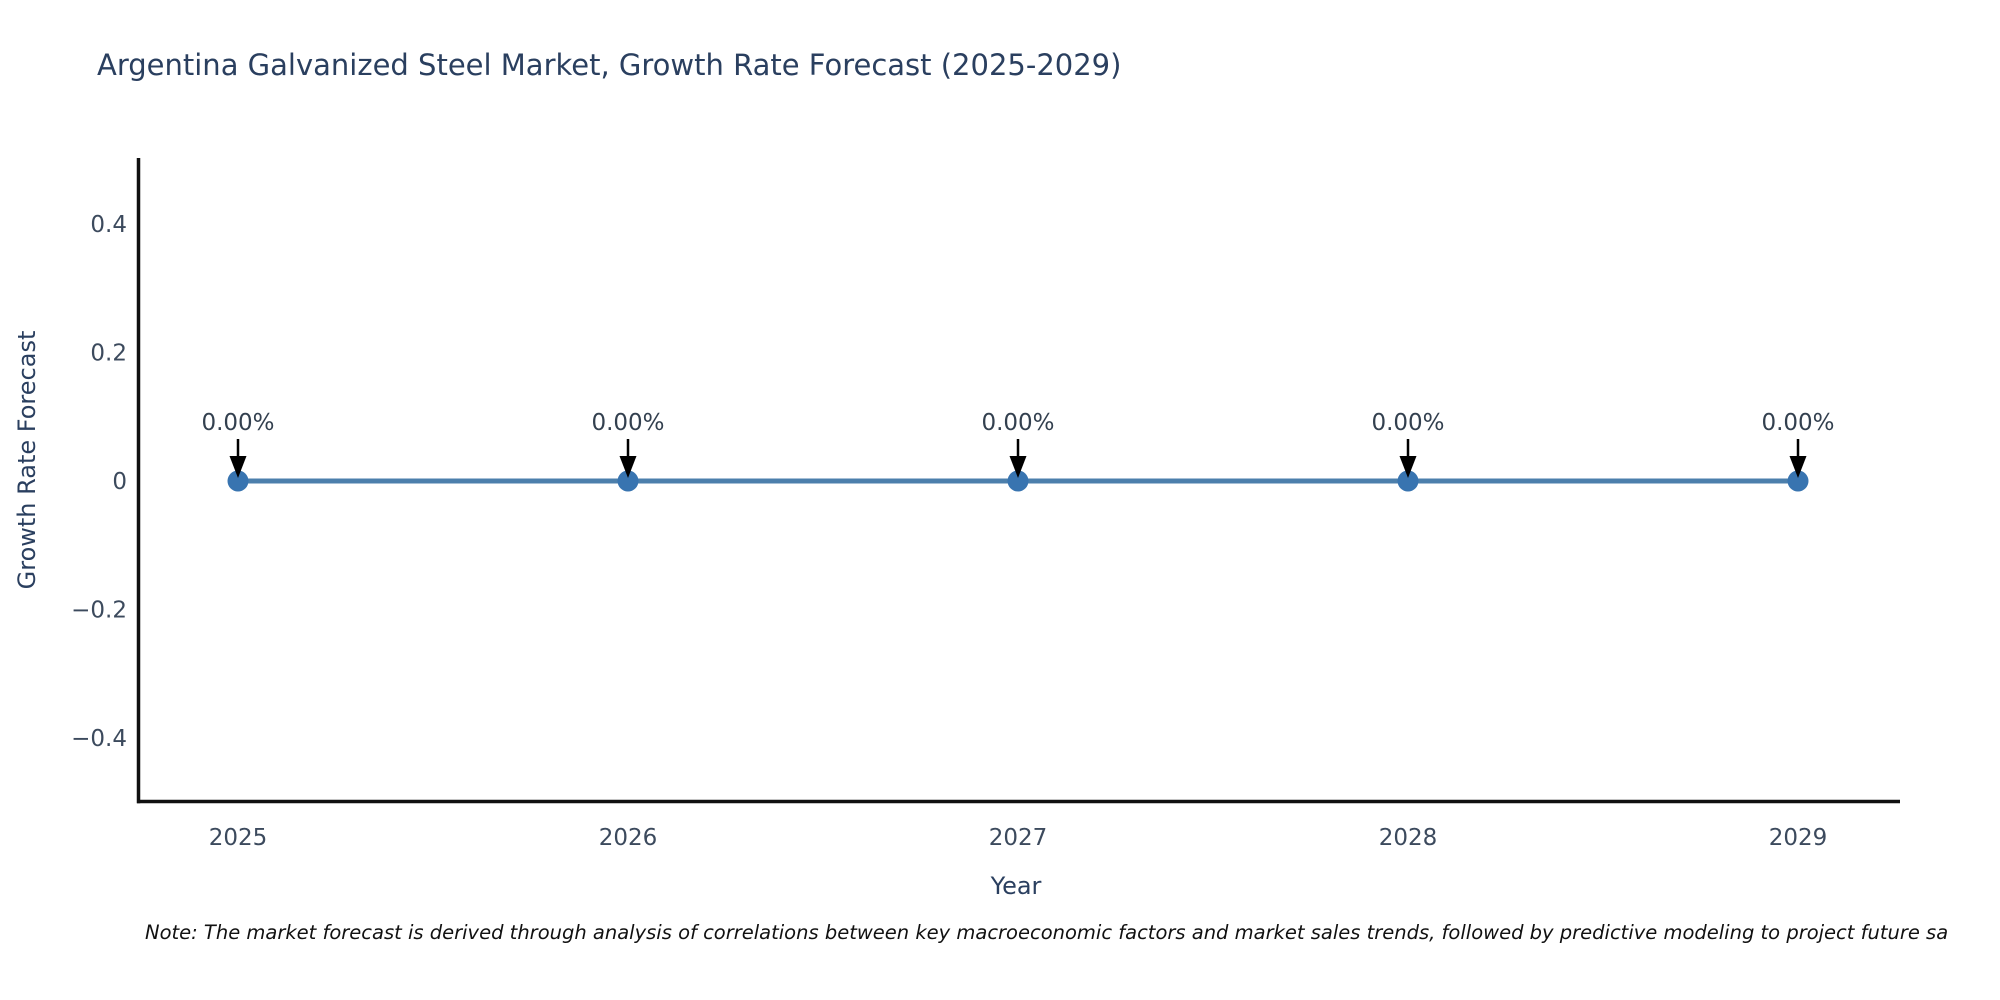 Image resolution: width=2000 pixels, height=1000 pixels. Describe the element at coordinates (1408, 838) in the screenshot. I see `x-tick-label: 2028` at that location.